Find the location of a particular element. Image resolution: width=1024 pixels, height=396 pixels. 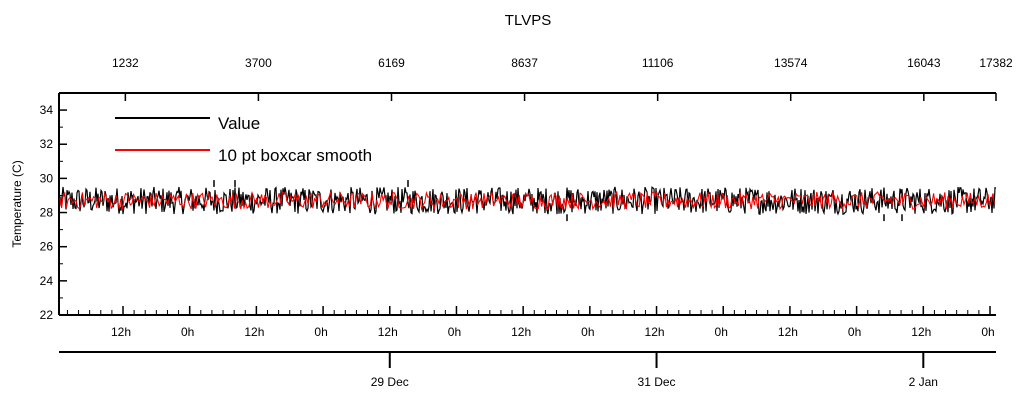

top-tick-label: 8637 is located at coordinates (524, 63).